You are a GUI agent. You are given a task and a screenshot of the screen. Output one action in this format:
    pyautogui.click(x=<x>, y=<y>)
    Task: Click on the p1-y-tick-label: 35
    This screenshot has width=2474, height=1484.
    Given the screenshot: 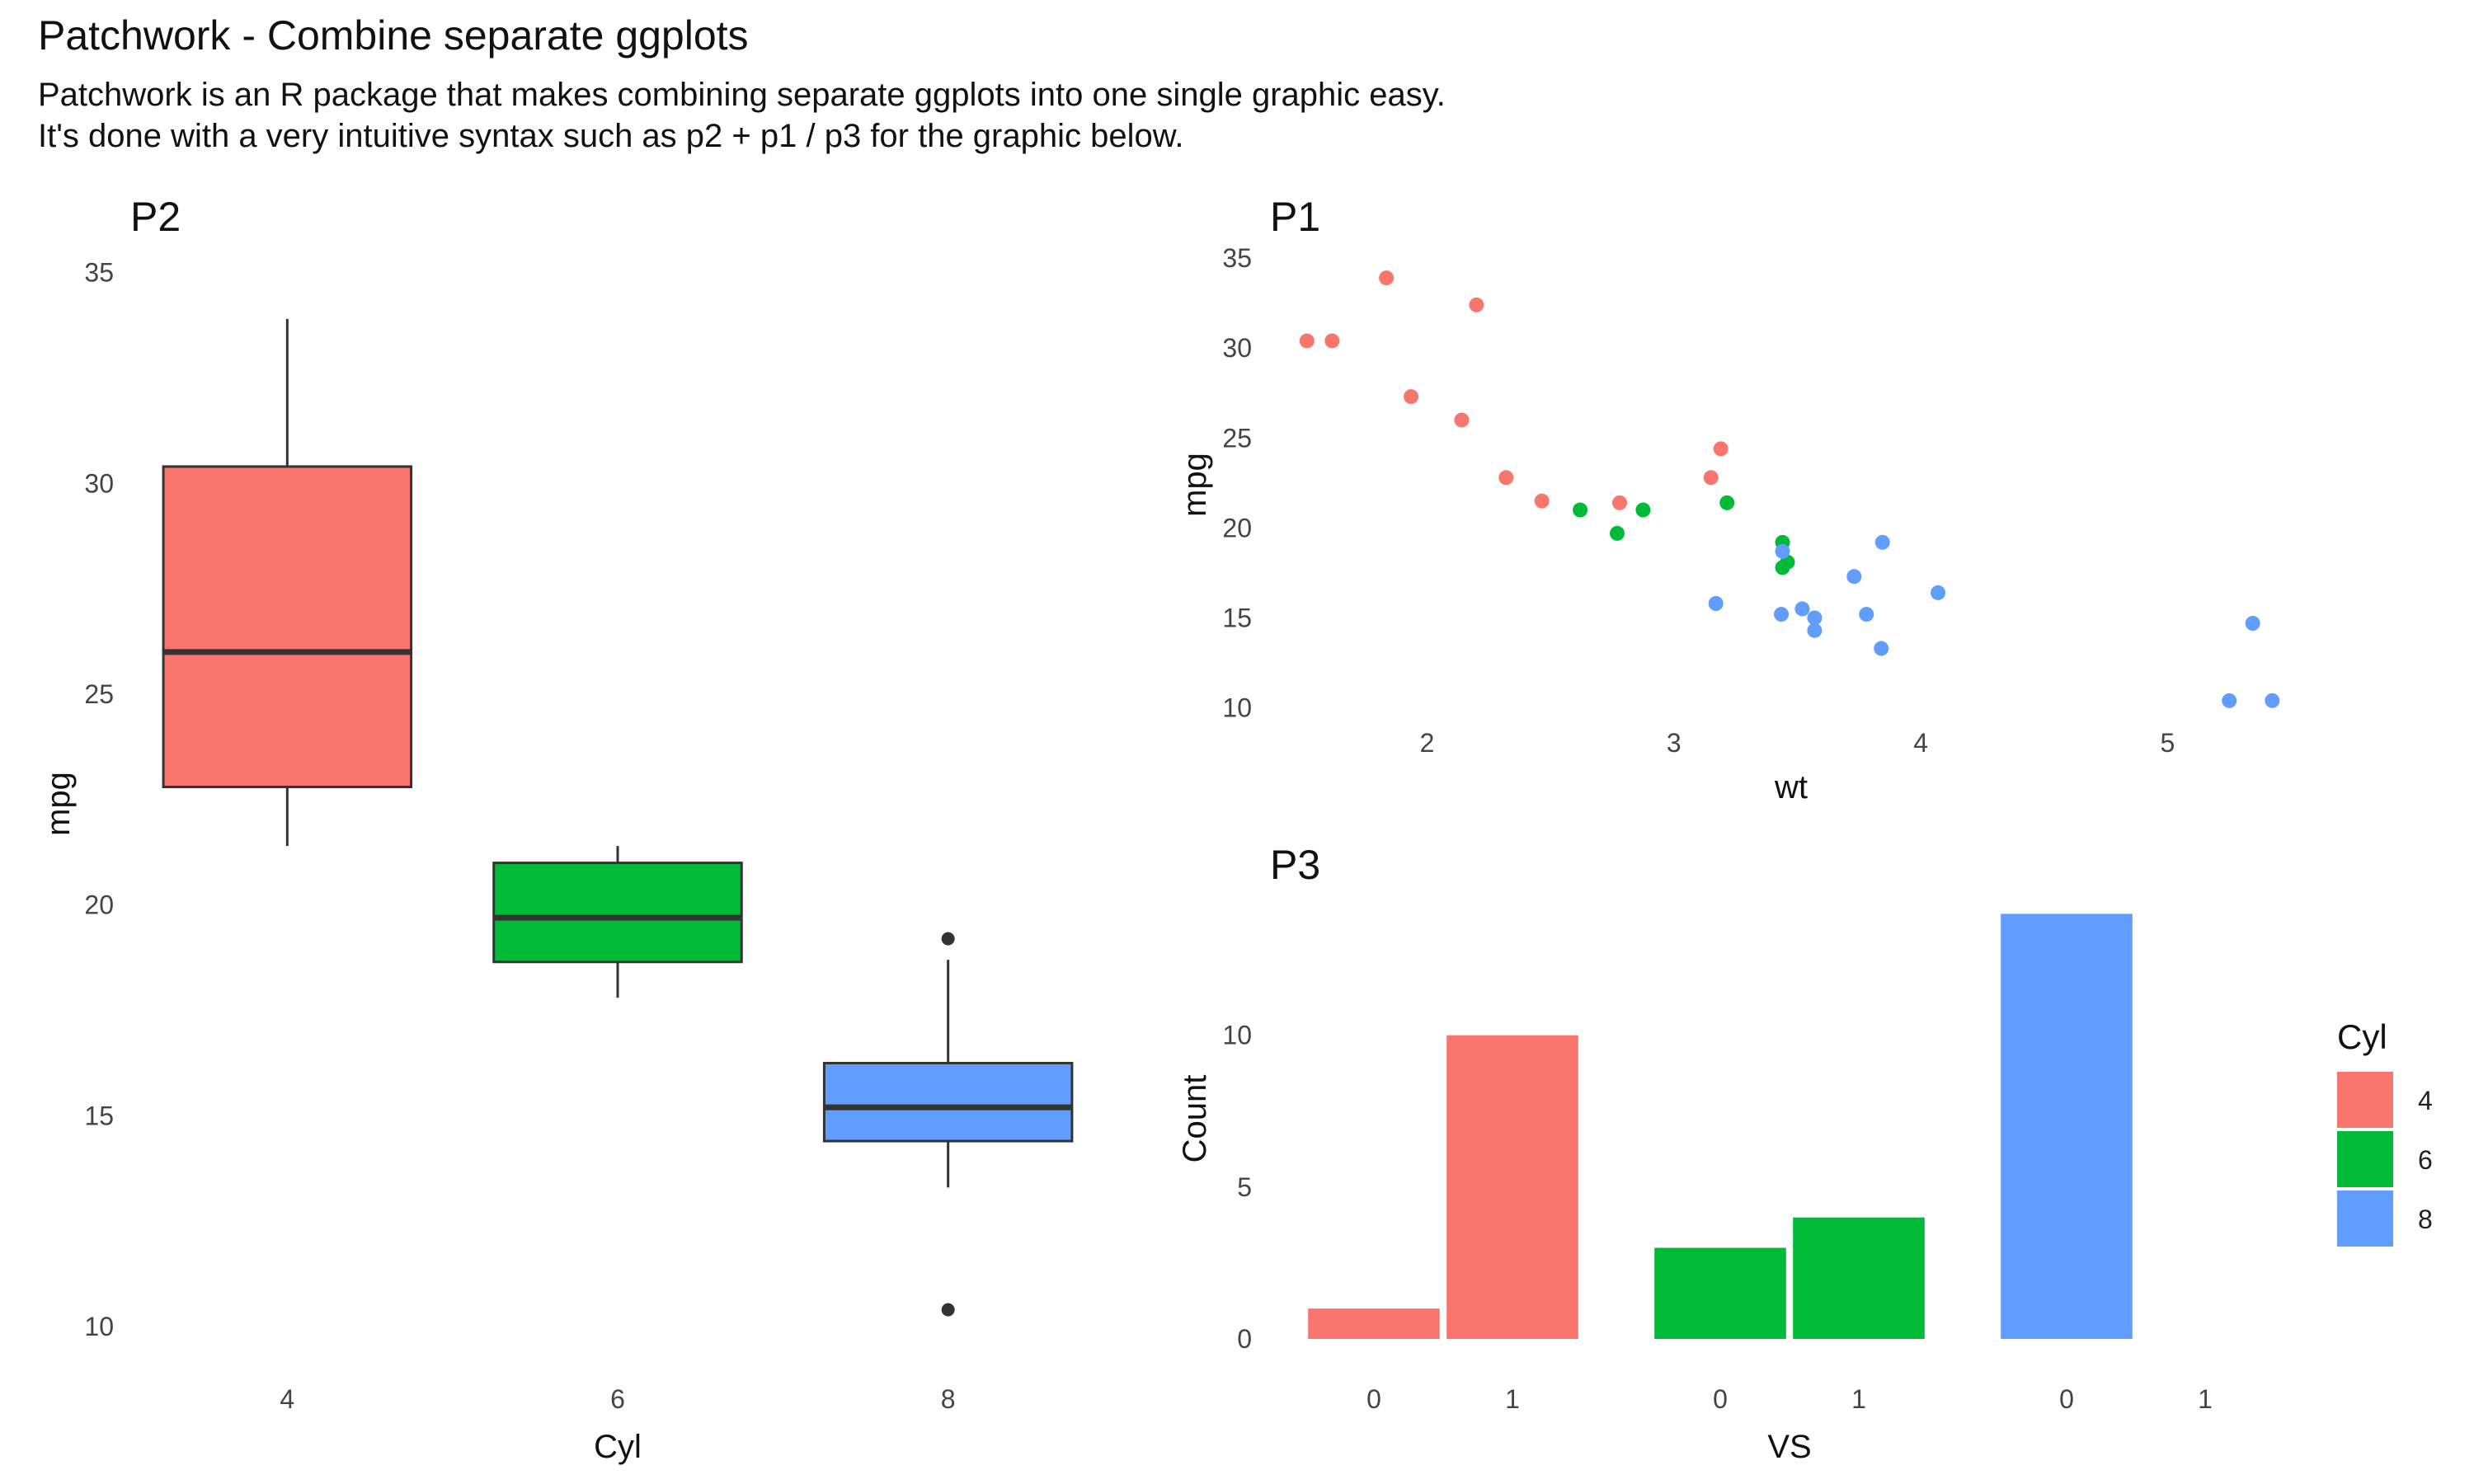 What is the action you would take?
    pyautogui.click(x=1237, y=258)
    